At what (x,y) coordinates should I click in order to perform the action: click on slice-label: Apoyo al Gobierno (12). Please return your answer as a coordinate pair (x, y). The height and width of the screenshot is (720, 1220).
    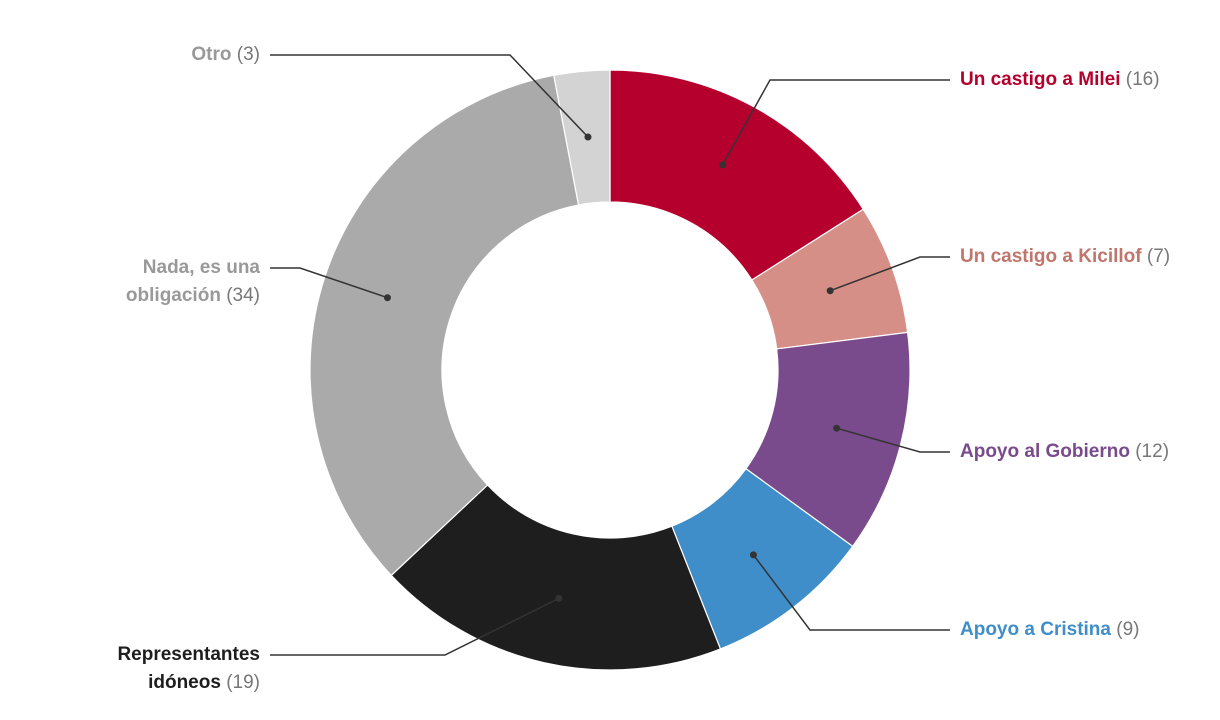
    Looking at the image, I should click on (1090, 452).